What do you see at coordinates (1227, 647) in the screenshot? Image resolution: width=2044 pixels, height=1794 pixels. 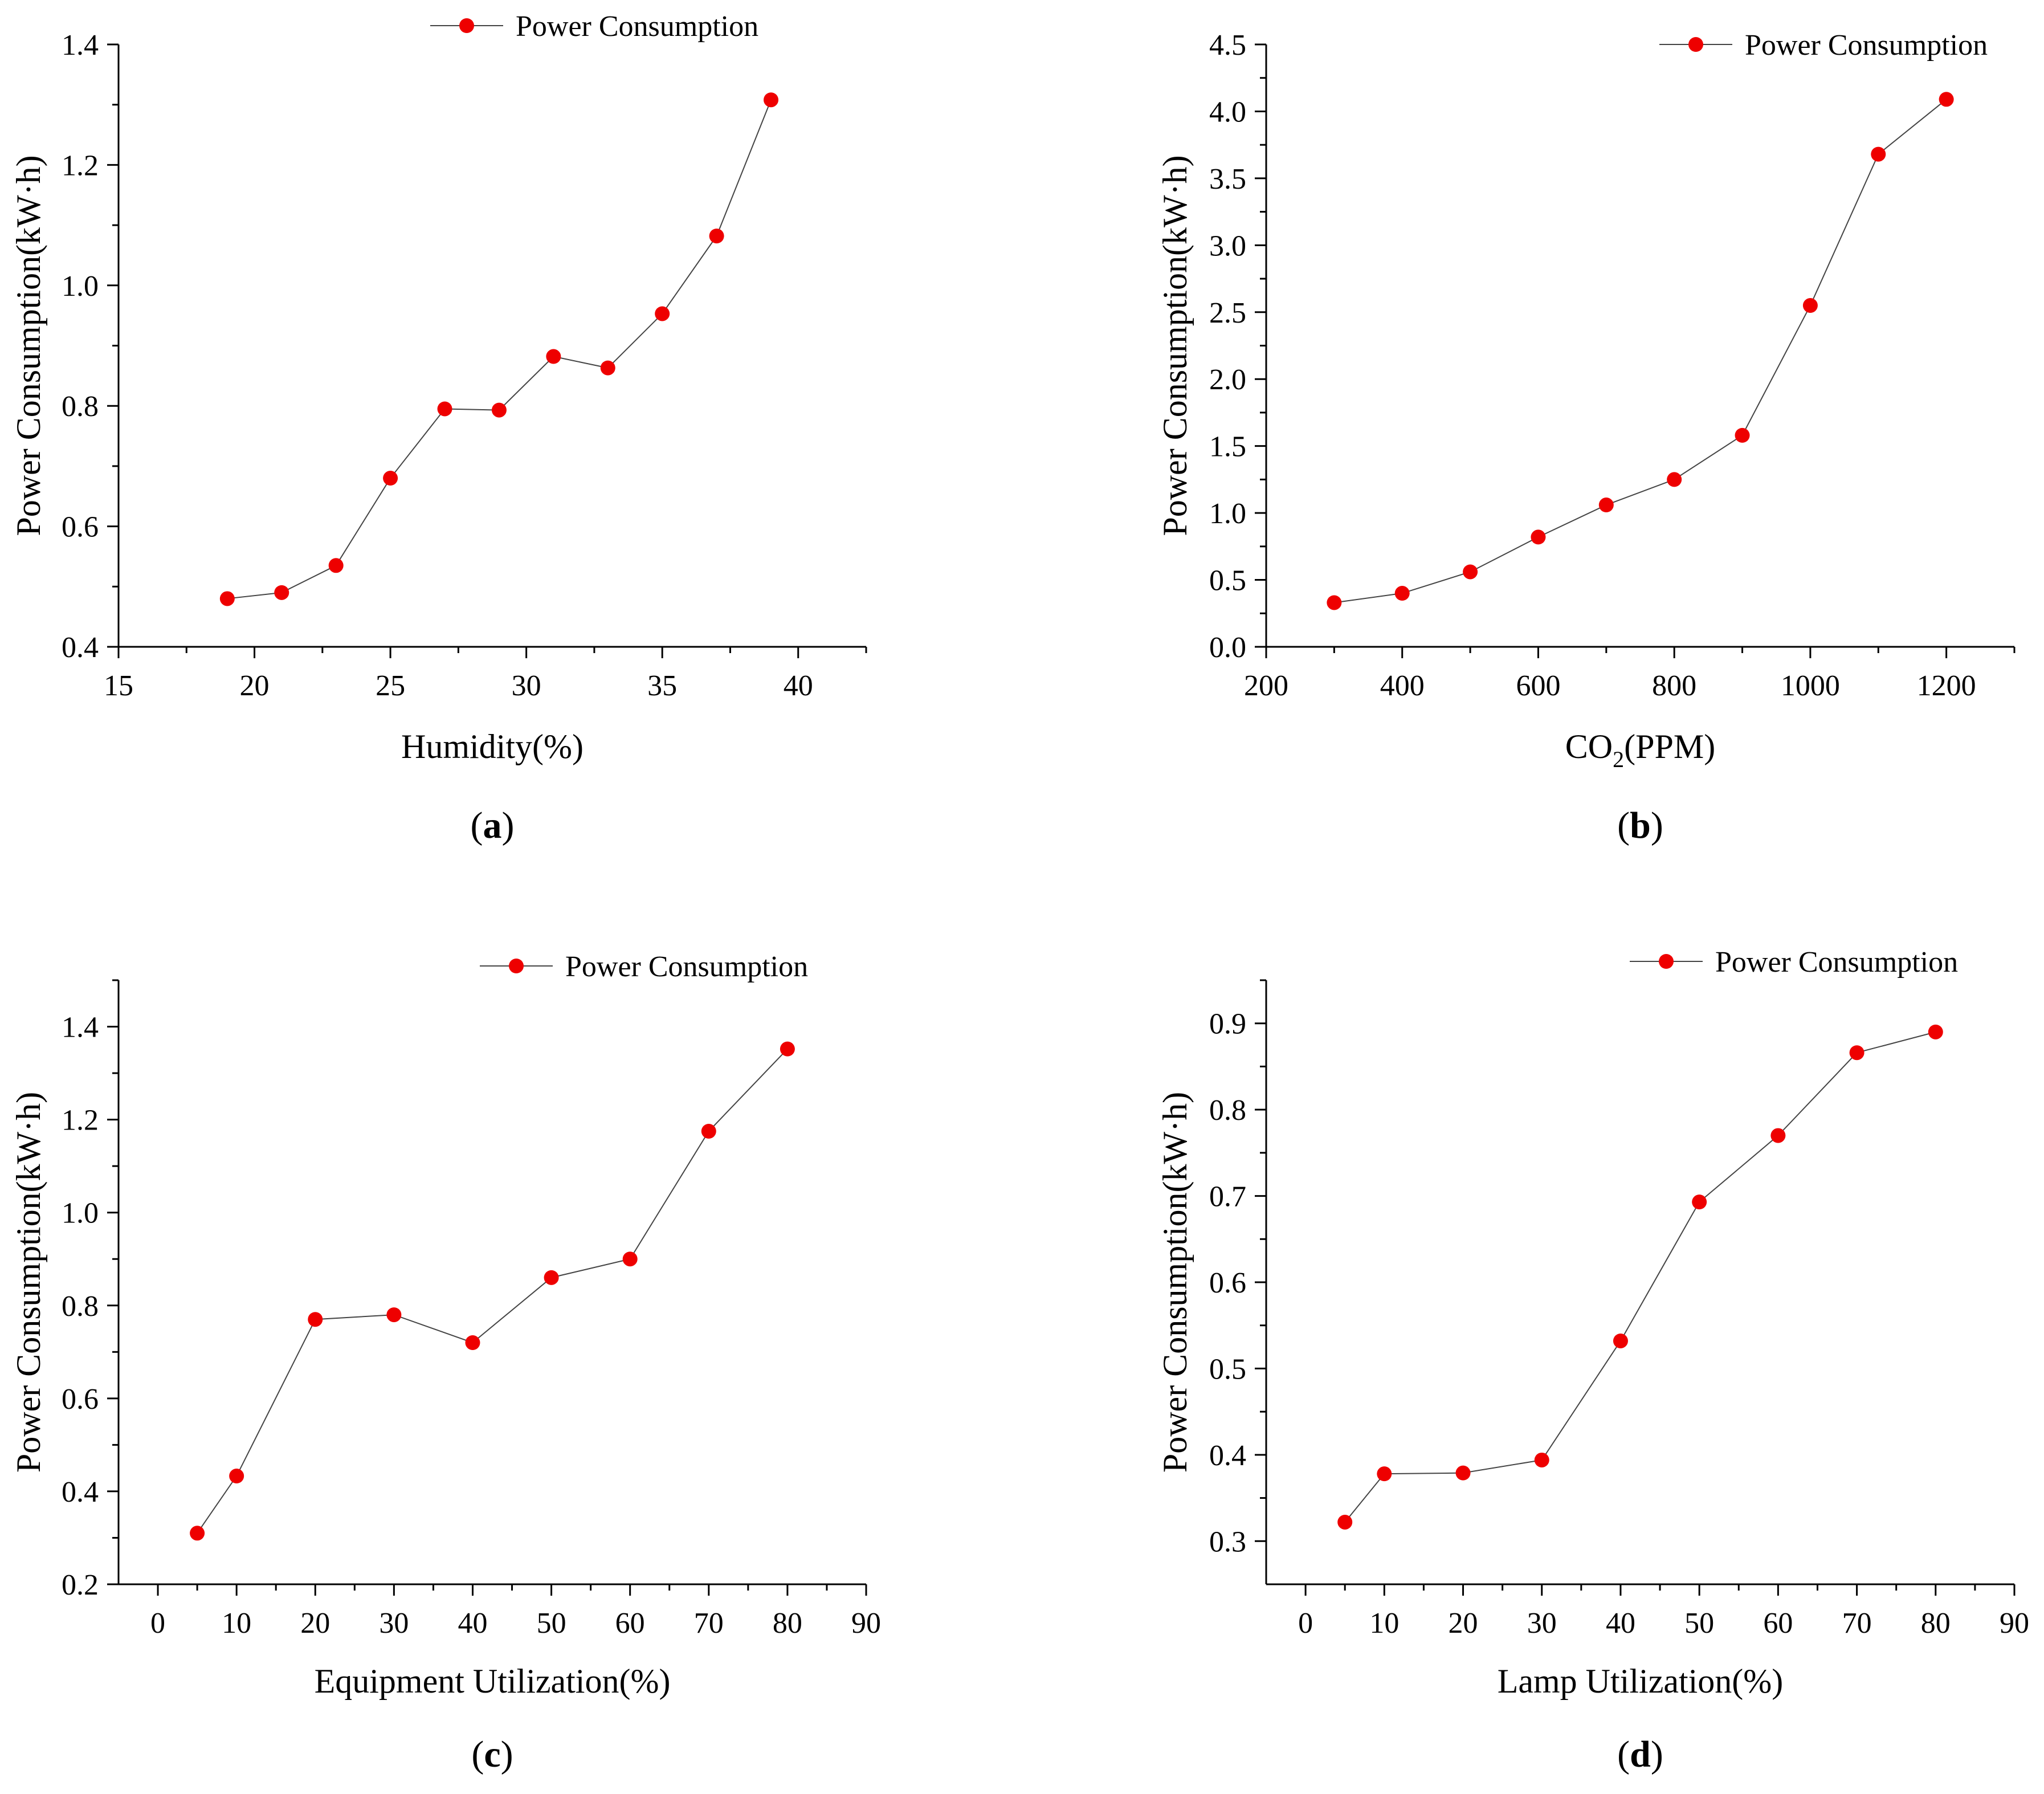 I see `y-tick-label: 0.0` at bounding box center [1227, 647].